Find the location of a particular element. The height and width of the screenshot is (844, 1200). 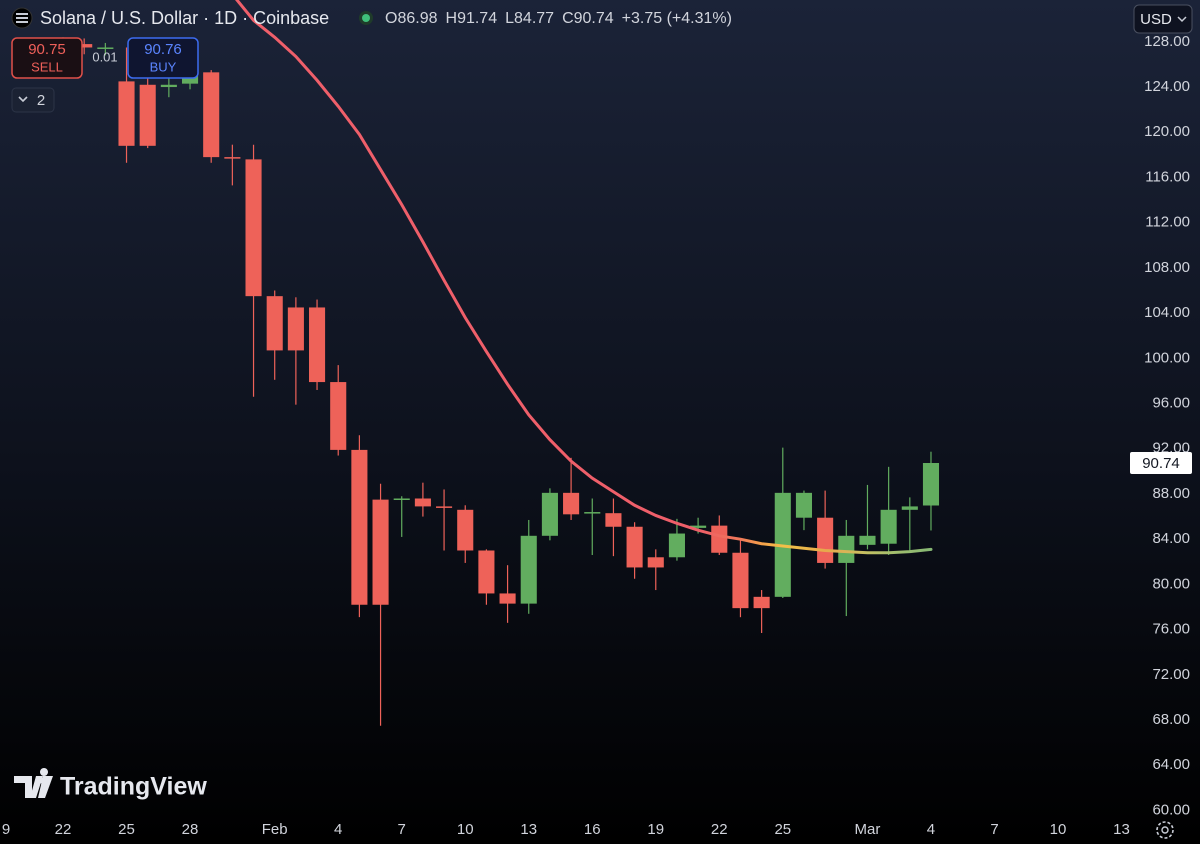

brand-logo-slash is located at coordinates (45, 787).